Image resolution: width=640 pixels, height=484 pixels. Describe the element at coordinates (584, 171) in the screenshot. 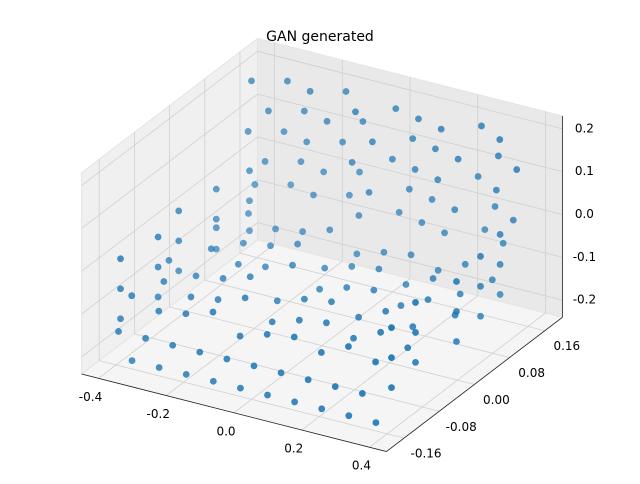

I see `z-tick-label: 0.1` at that location.